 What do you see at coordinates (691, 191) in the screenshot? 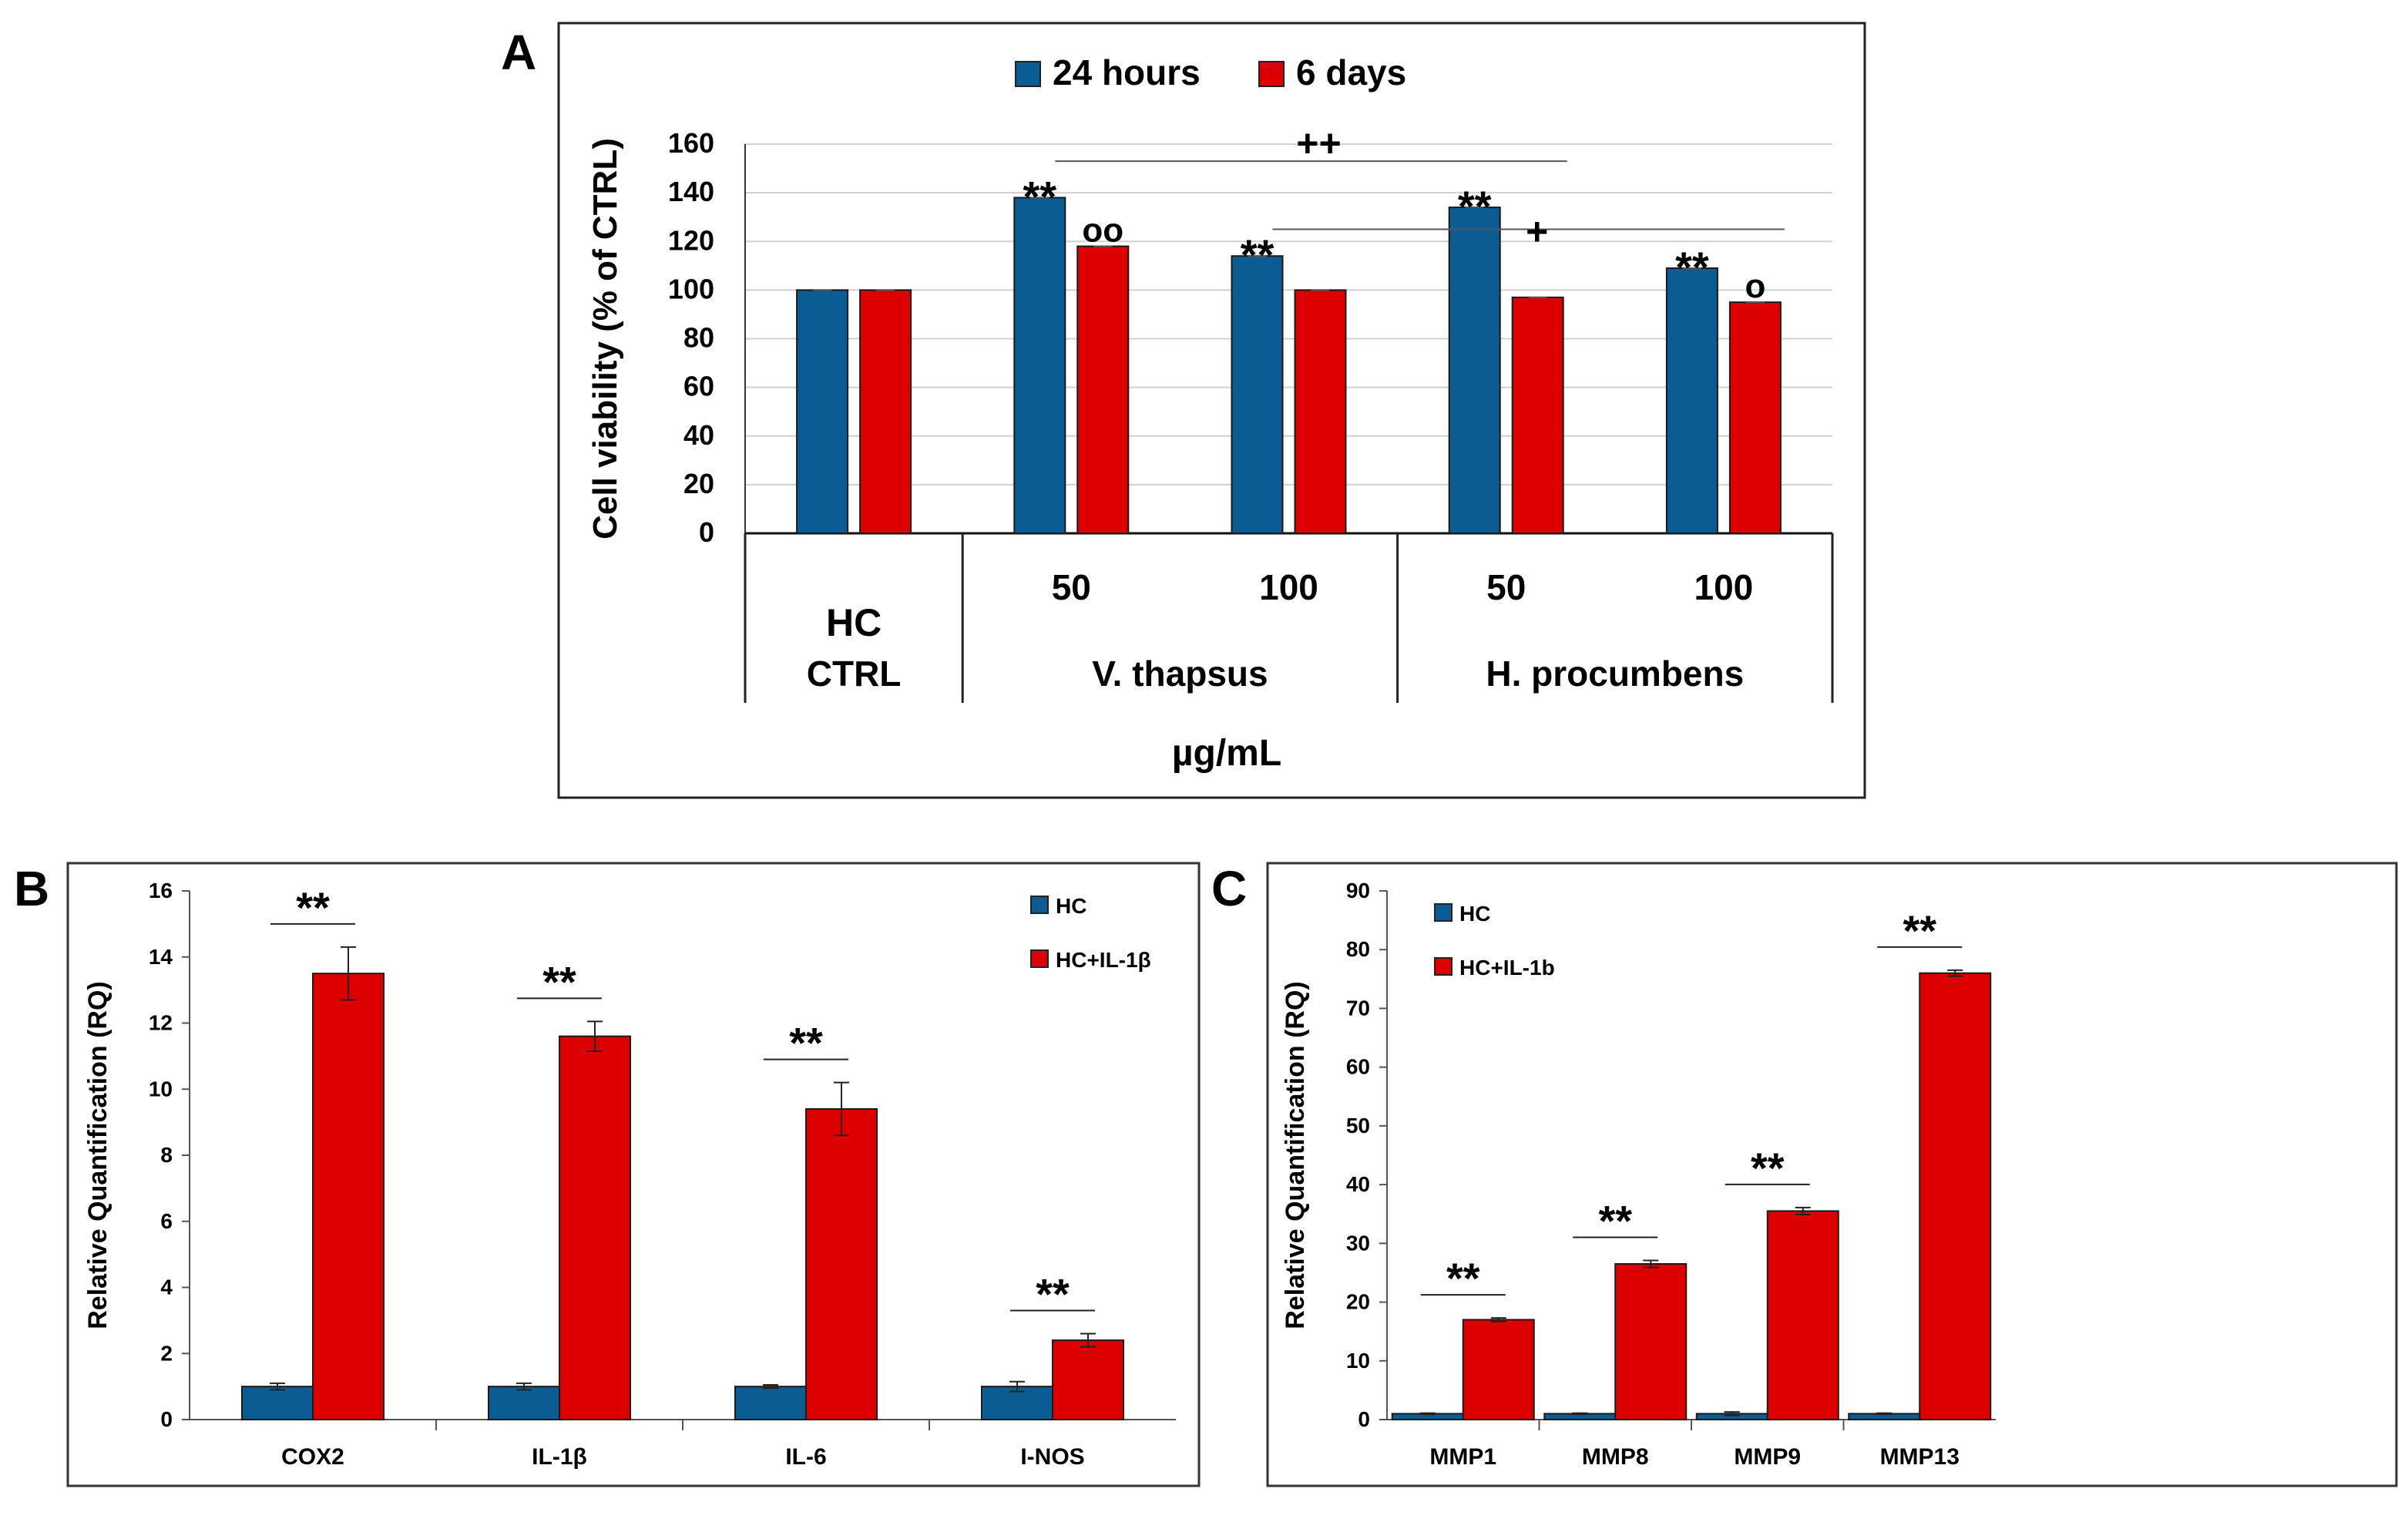
I see `y-tick-label-a-140: 140` at bounding box center [691, 191].